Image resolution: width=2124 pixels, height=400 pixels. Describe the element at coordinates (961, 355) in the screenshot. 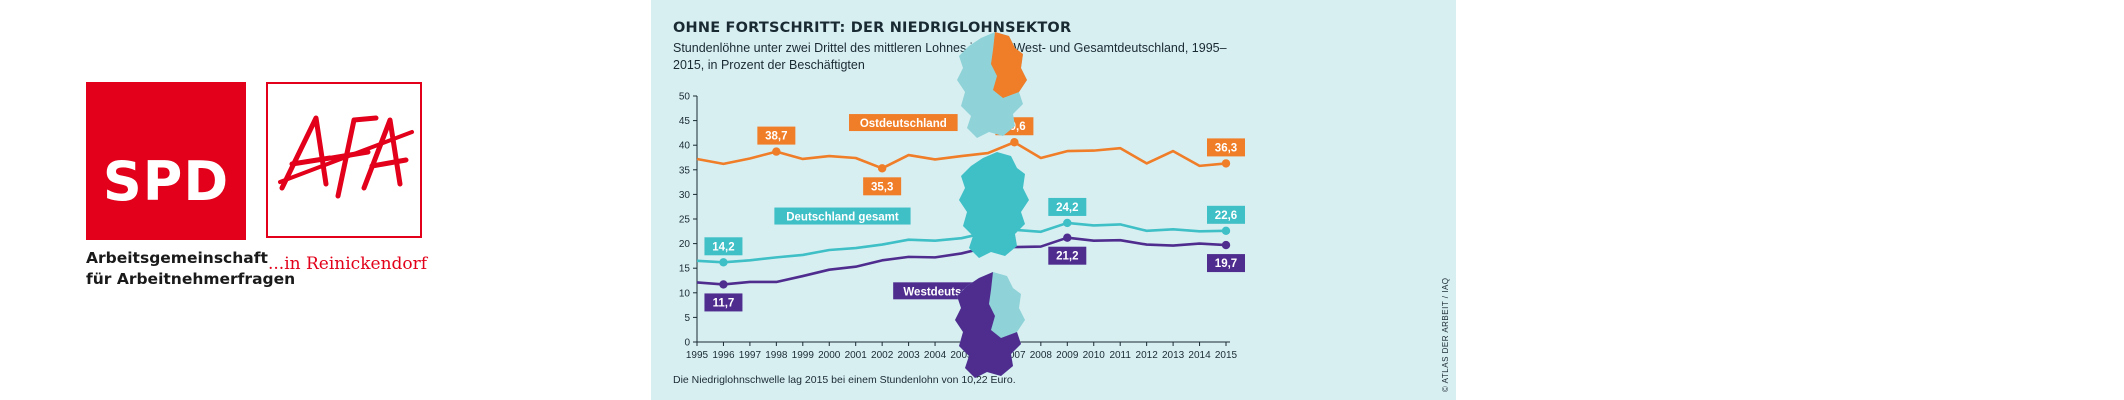

I see `x-tick-label: 2005` at that location.